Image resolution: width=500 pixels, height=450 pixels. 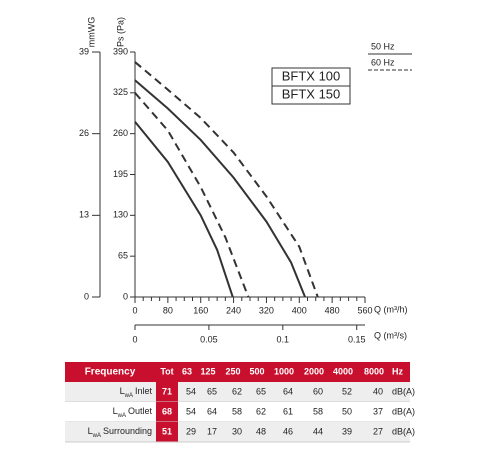 I want to click on table-cell: 61, so click(x=288, y=411).